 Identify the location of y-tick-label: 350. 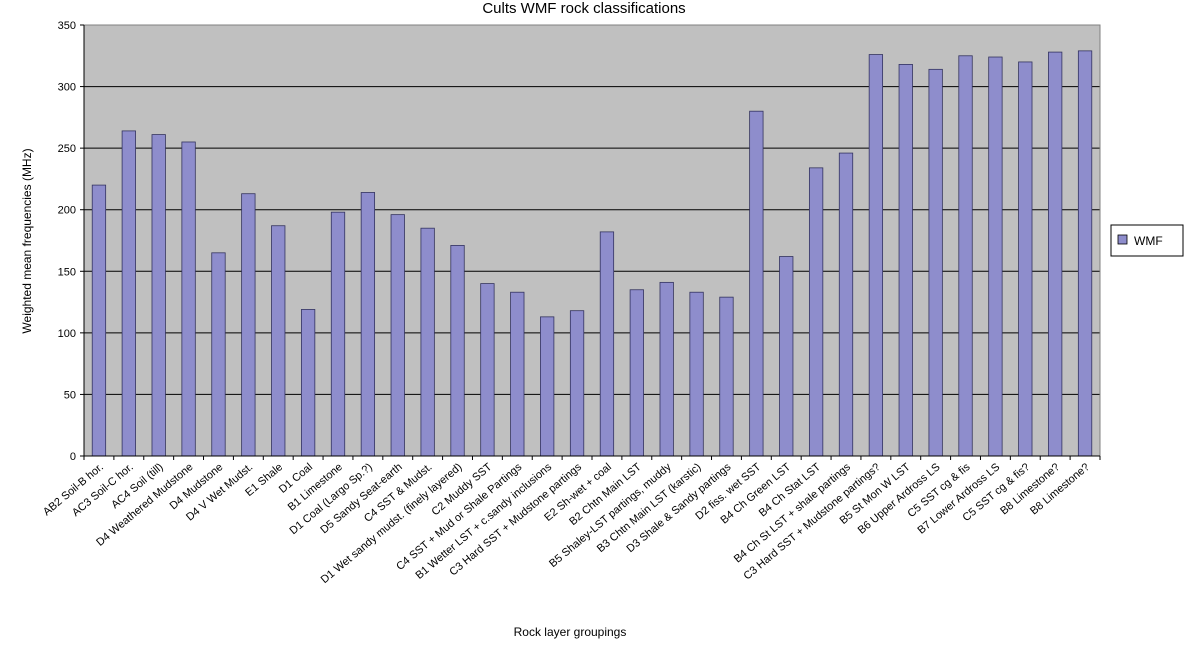
(67, 26).